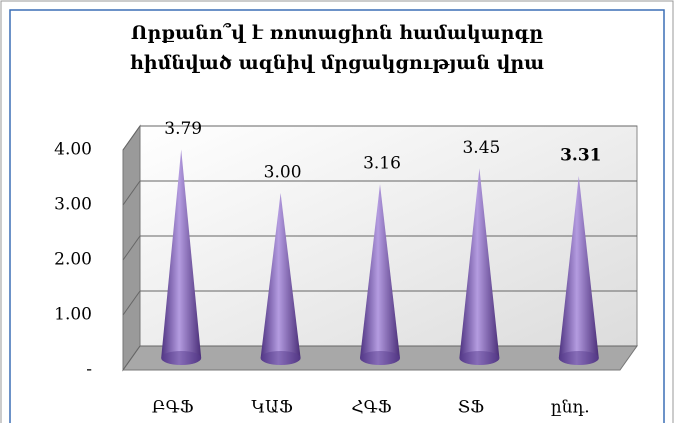  What do you see at coordinates (580, 155) in the screenshot?
I see `data-label: 3.31` at bounding box center [580, 155].